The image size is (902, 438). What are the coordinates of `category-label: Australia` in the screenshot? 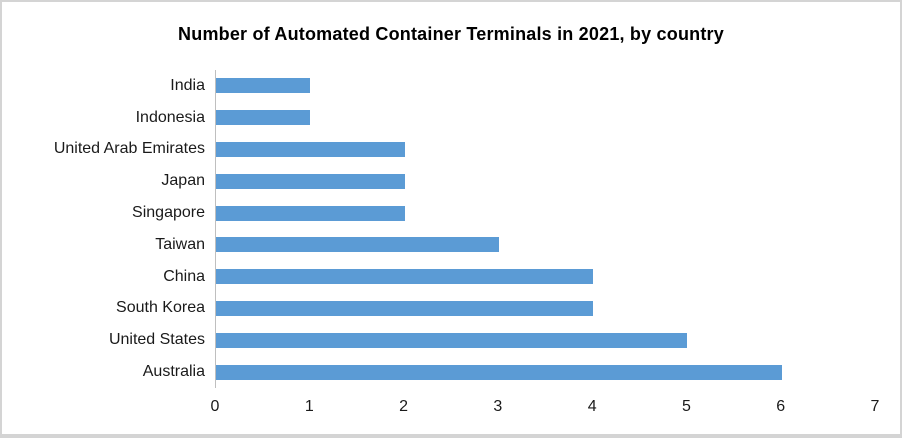 It's located at (173, 372).